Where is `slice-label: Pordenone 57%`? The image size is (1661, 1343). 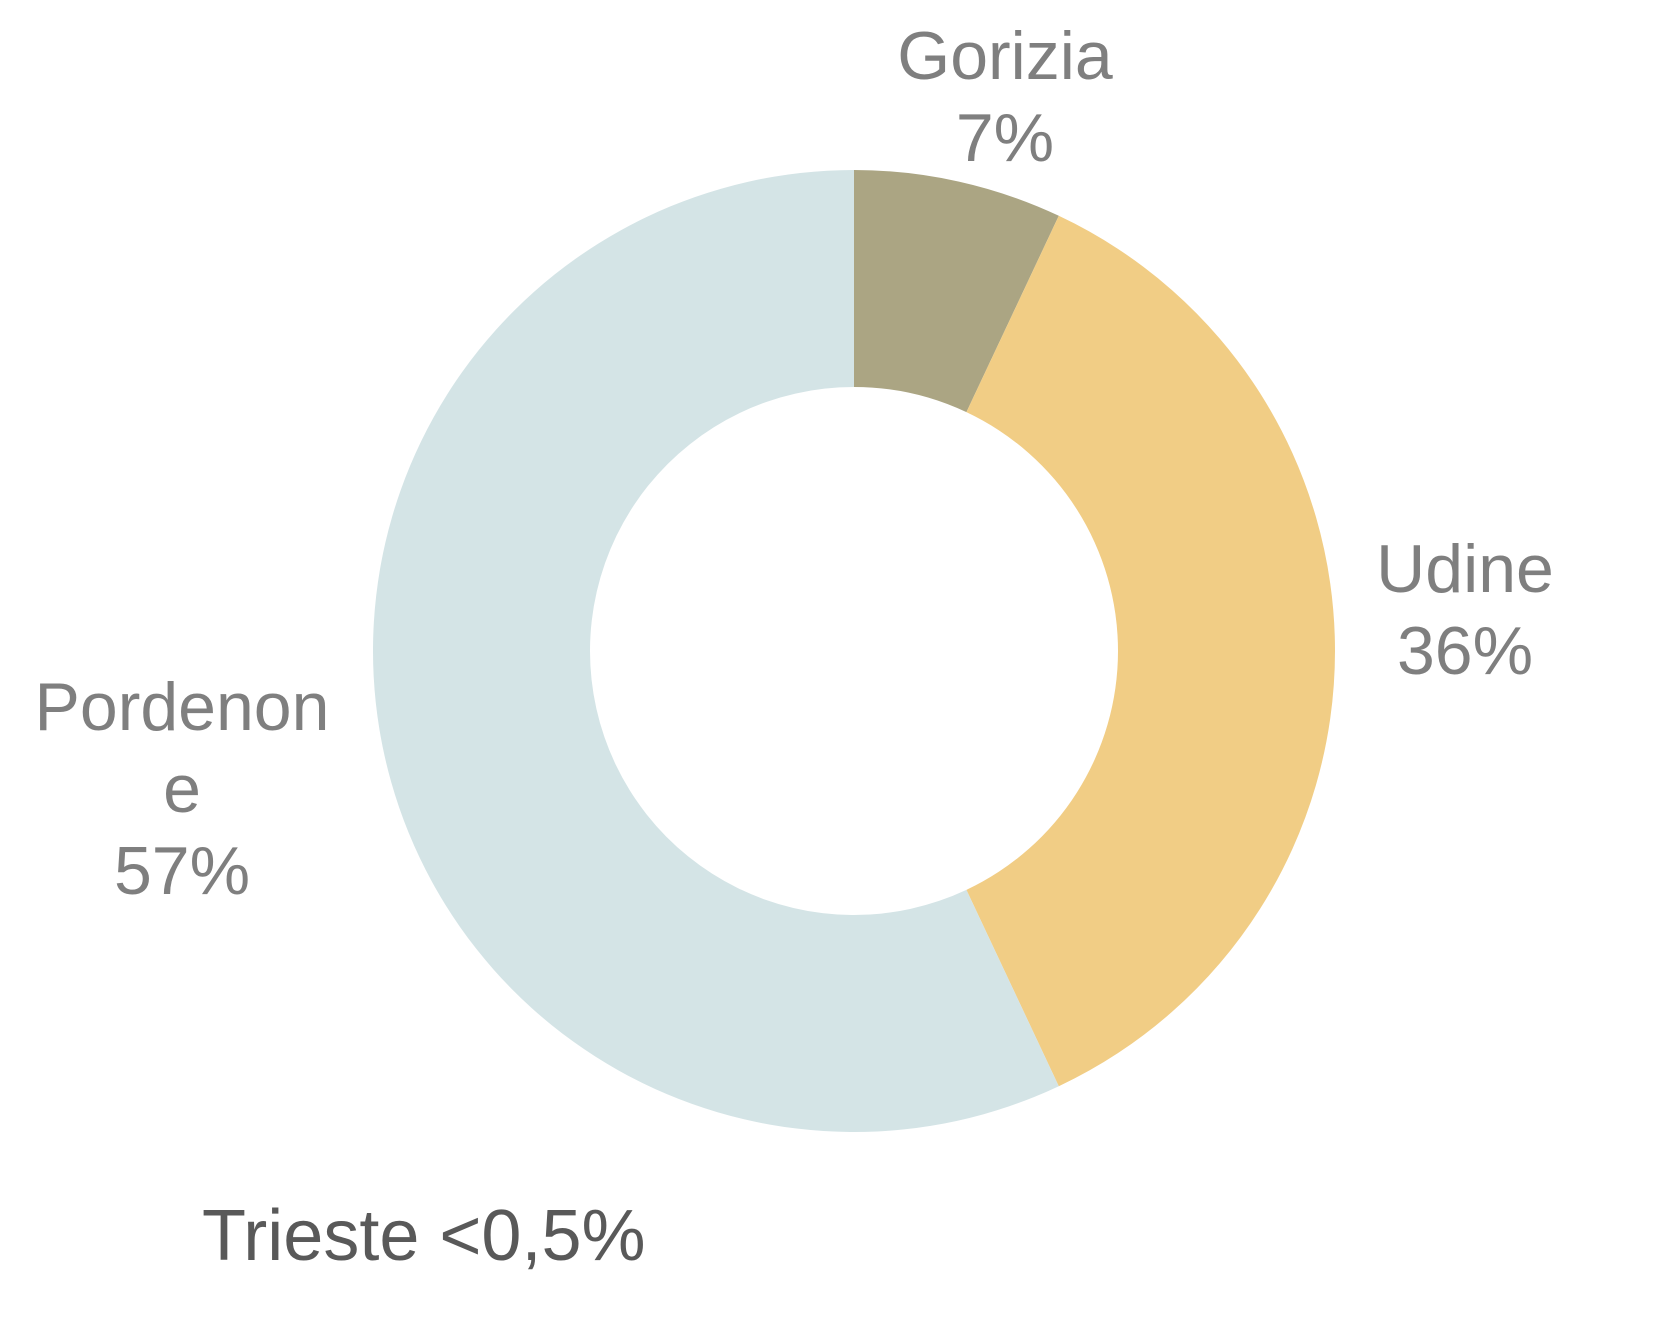 slice-label: Pordenone 57% is located at coordinates (182, 789).